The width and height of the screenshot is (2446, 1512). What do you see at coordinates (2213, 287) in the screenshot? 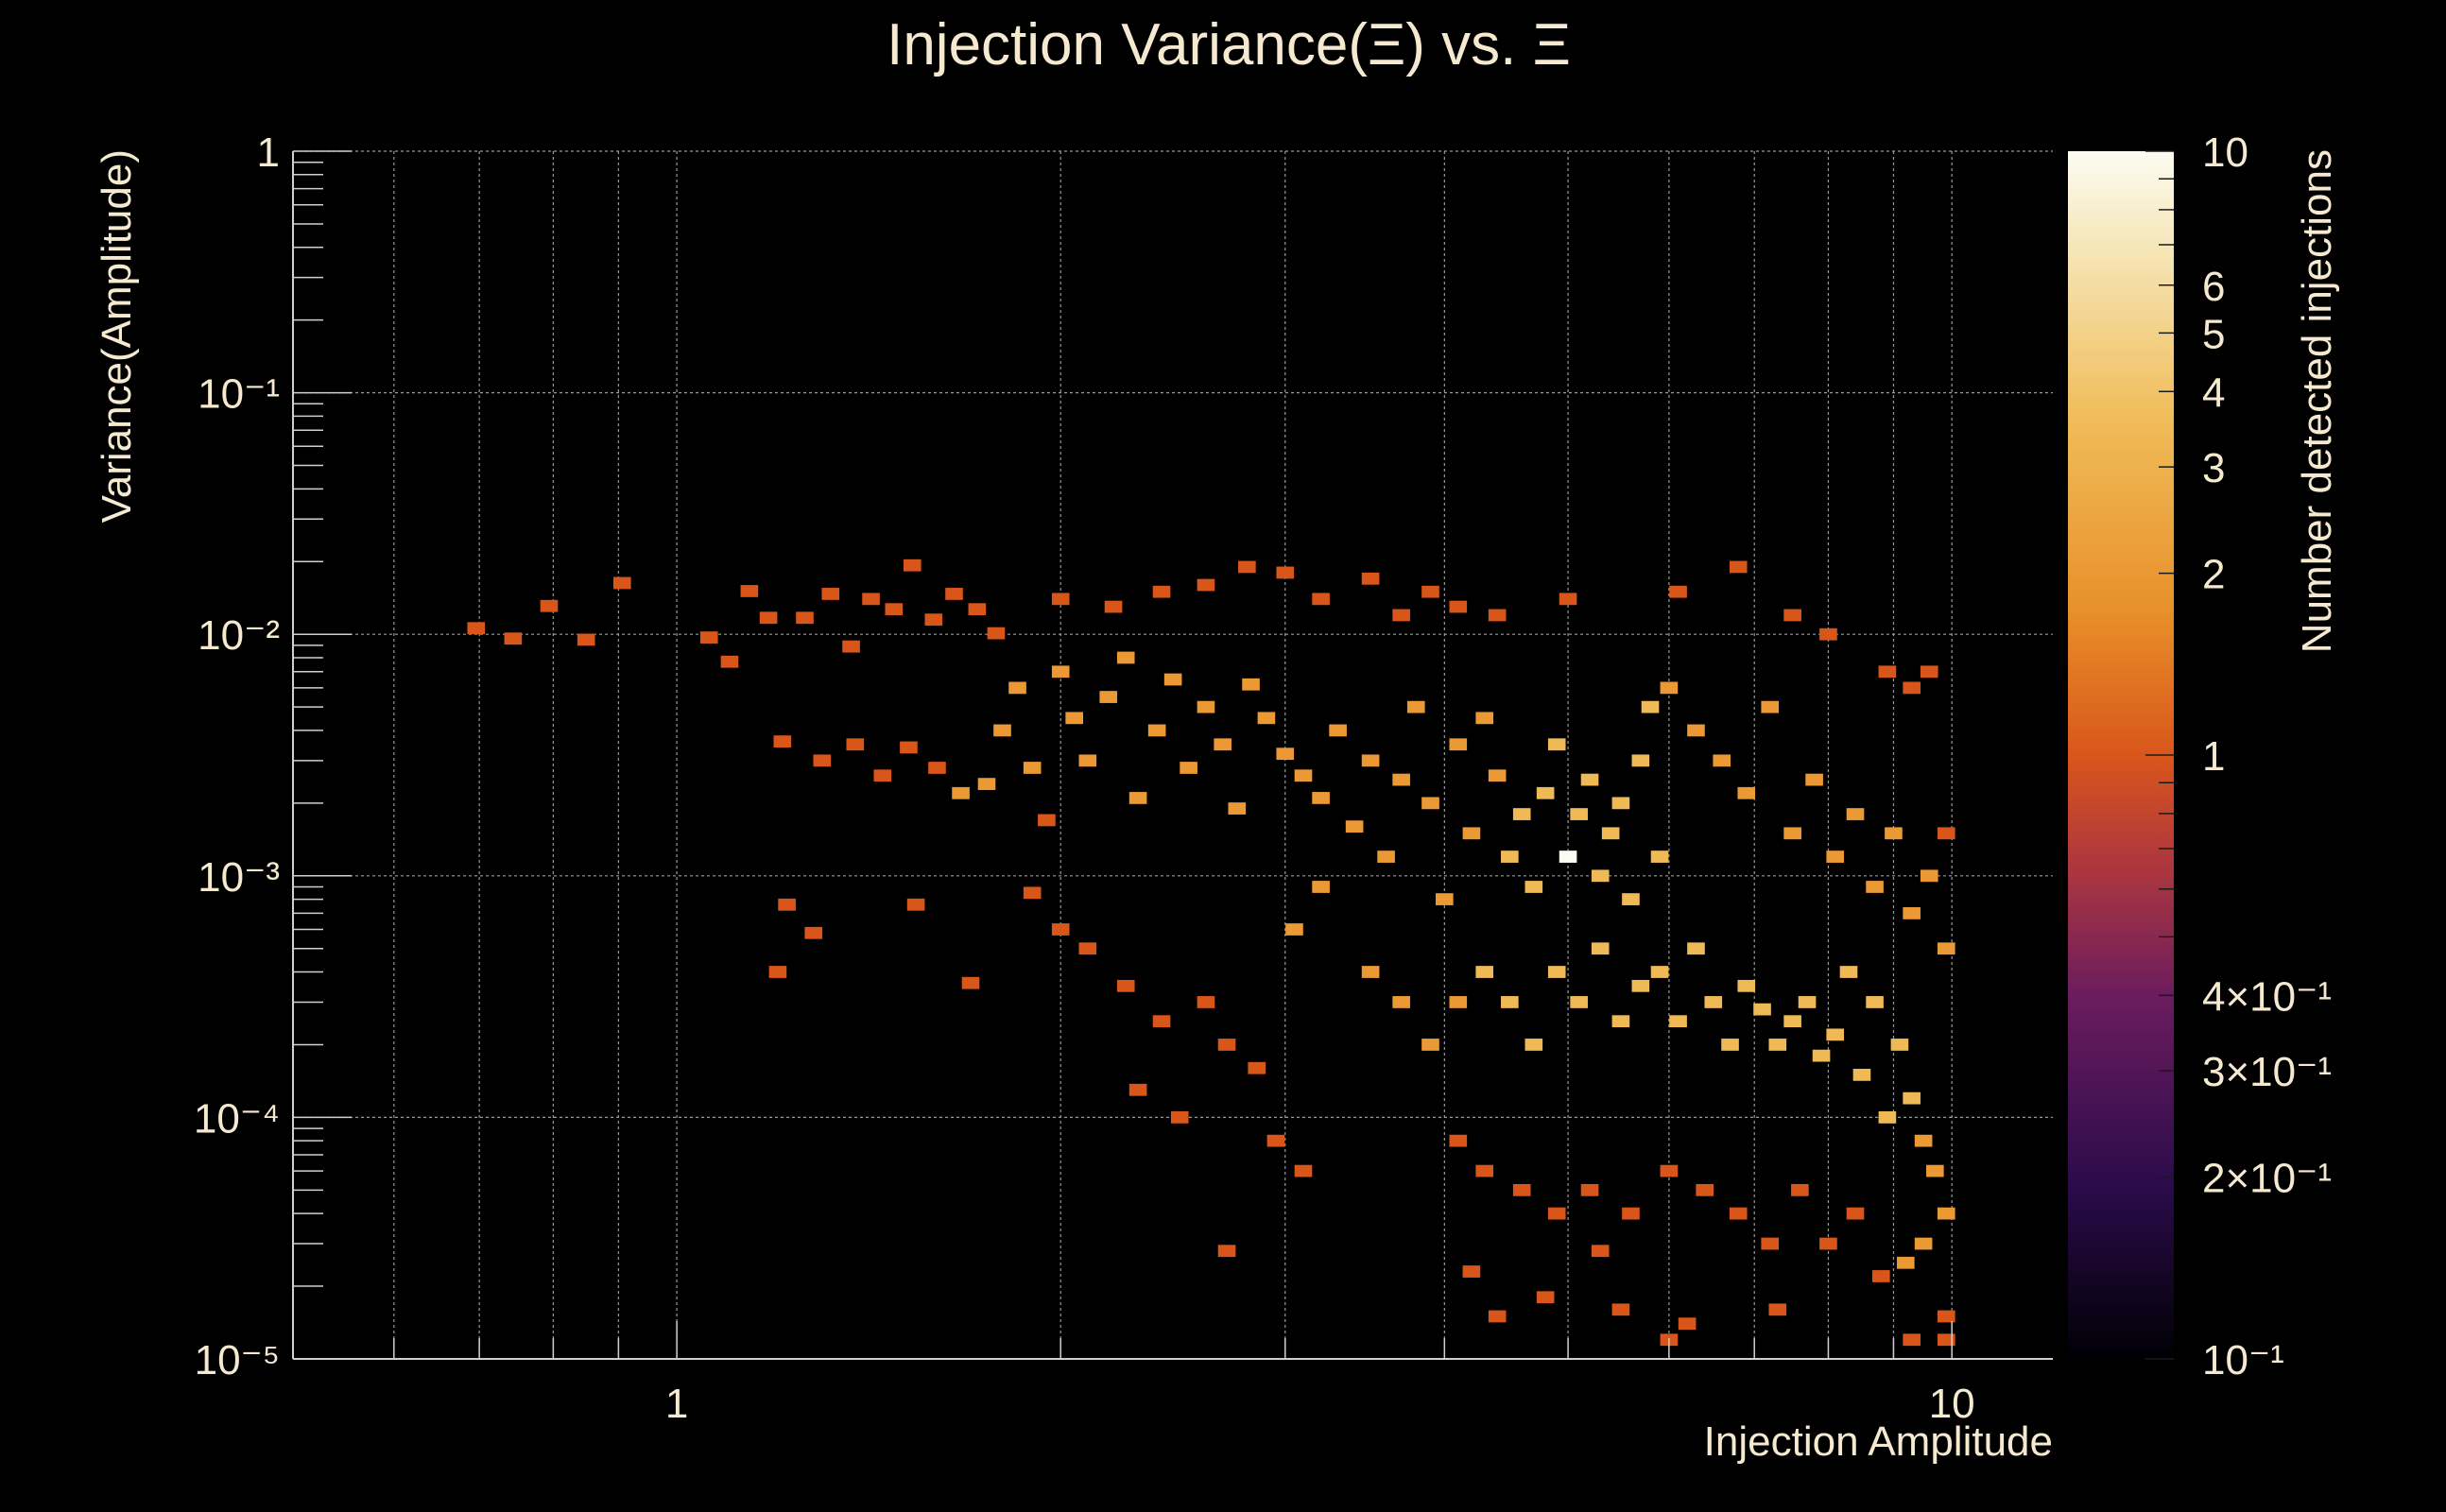
I see `colorbar-tick-label: 6` at bounding box center [2213, 287].